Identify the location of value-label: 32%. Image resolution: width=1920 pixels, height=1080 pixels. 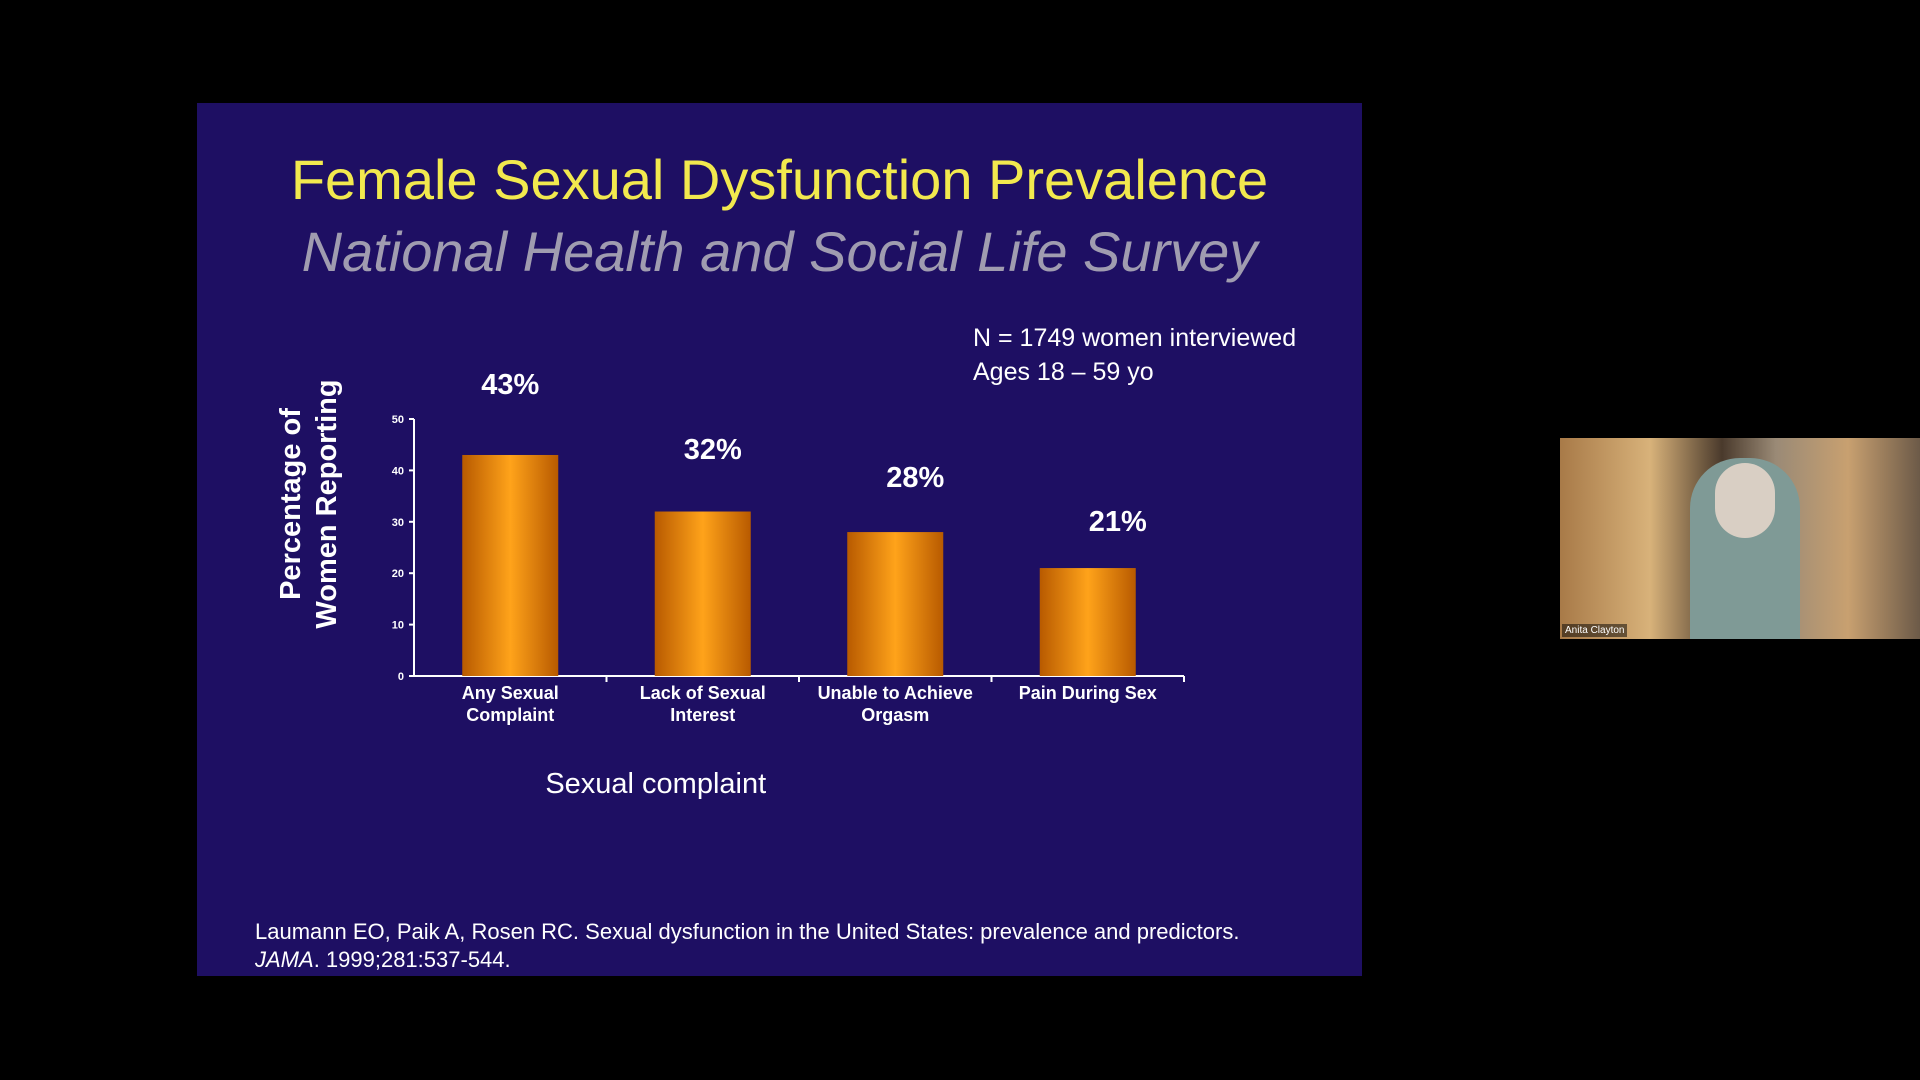
(712, 449).